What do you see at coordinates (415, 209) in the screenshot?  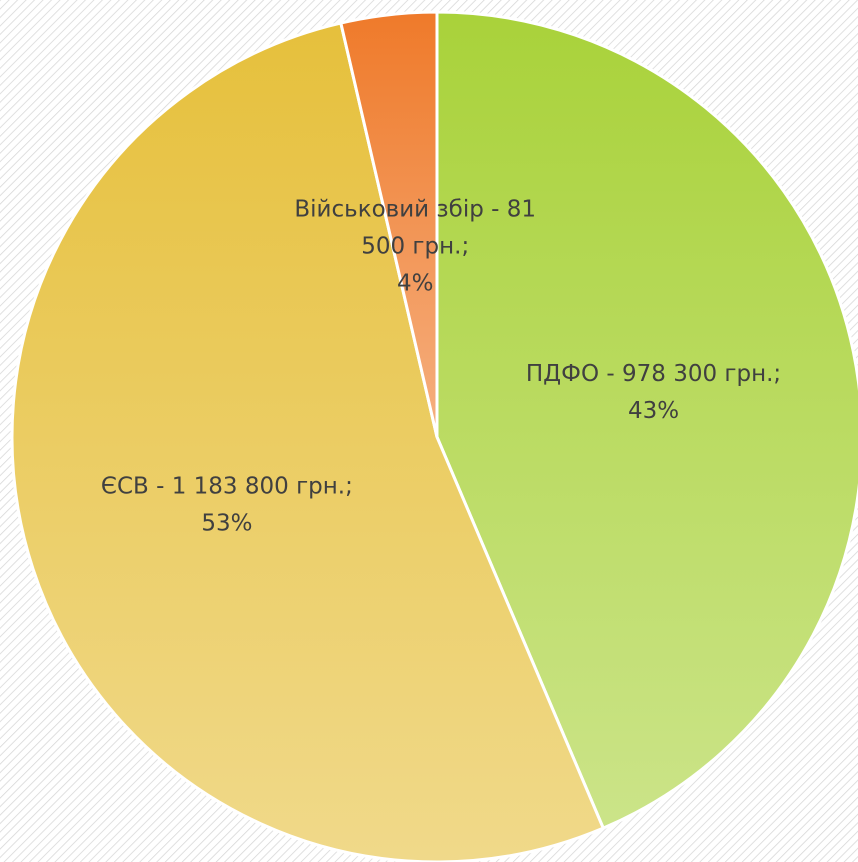 I see `data-label: Військовий збір - 81` at bounding box center [415, 209].